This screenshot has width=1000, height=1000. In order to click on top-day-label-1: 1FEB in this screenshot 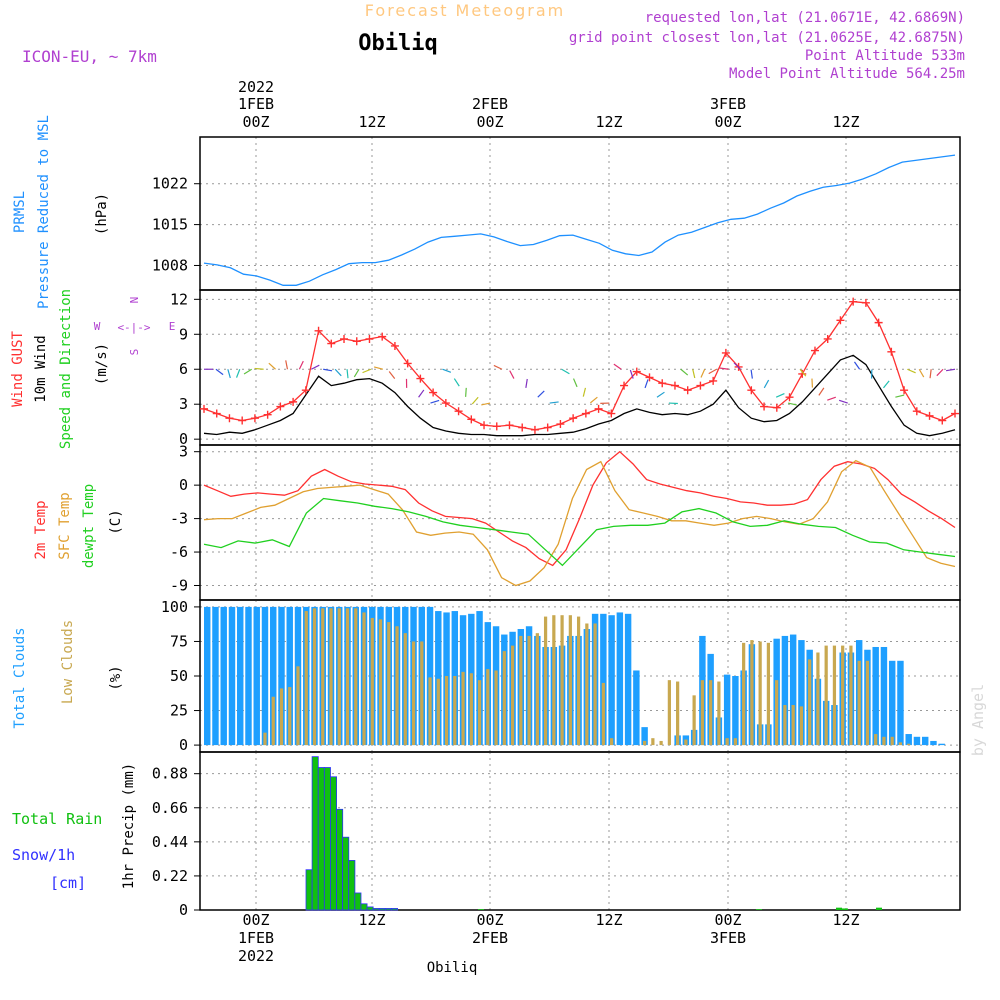, I will do `click(256, 104)`.